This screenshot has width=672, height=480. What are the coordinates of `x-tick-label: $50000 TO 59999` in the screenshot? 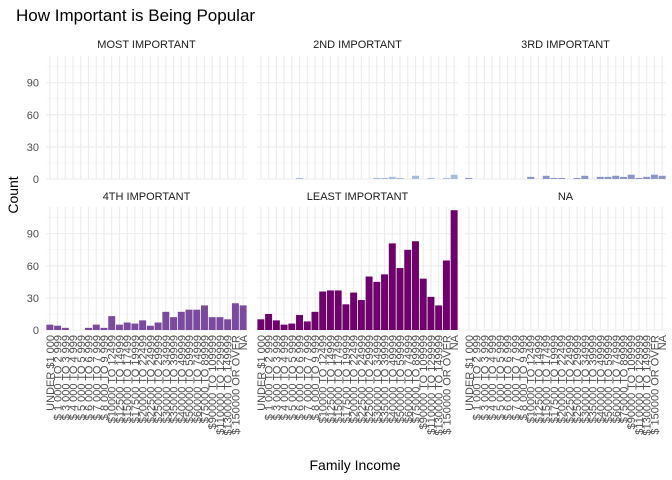 It's located at (609, 379).